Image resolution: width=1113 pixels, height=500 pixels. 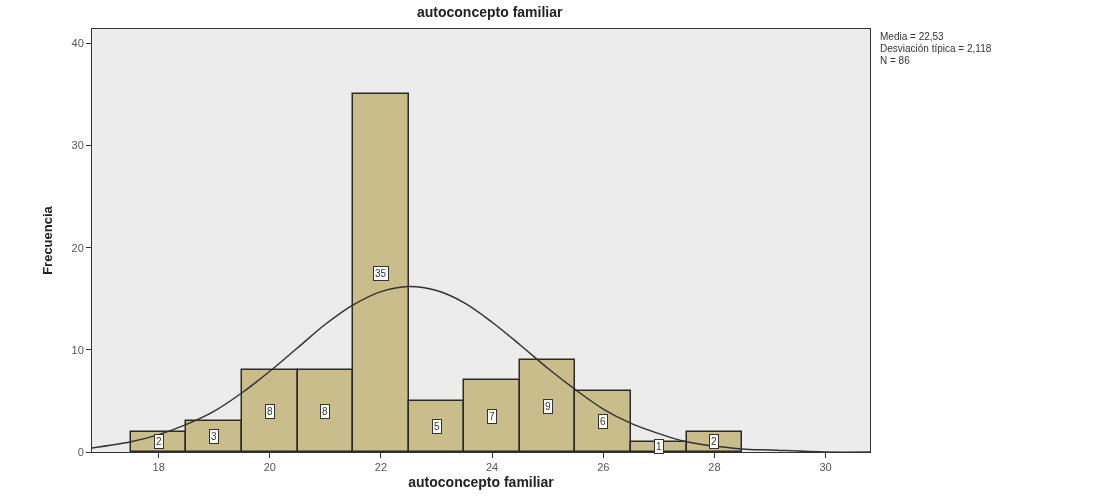 What do you see at coordinates (492, 467) in the screenshot?
I see `x-tick-label: 24` at bounding box center [492, 467].